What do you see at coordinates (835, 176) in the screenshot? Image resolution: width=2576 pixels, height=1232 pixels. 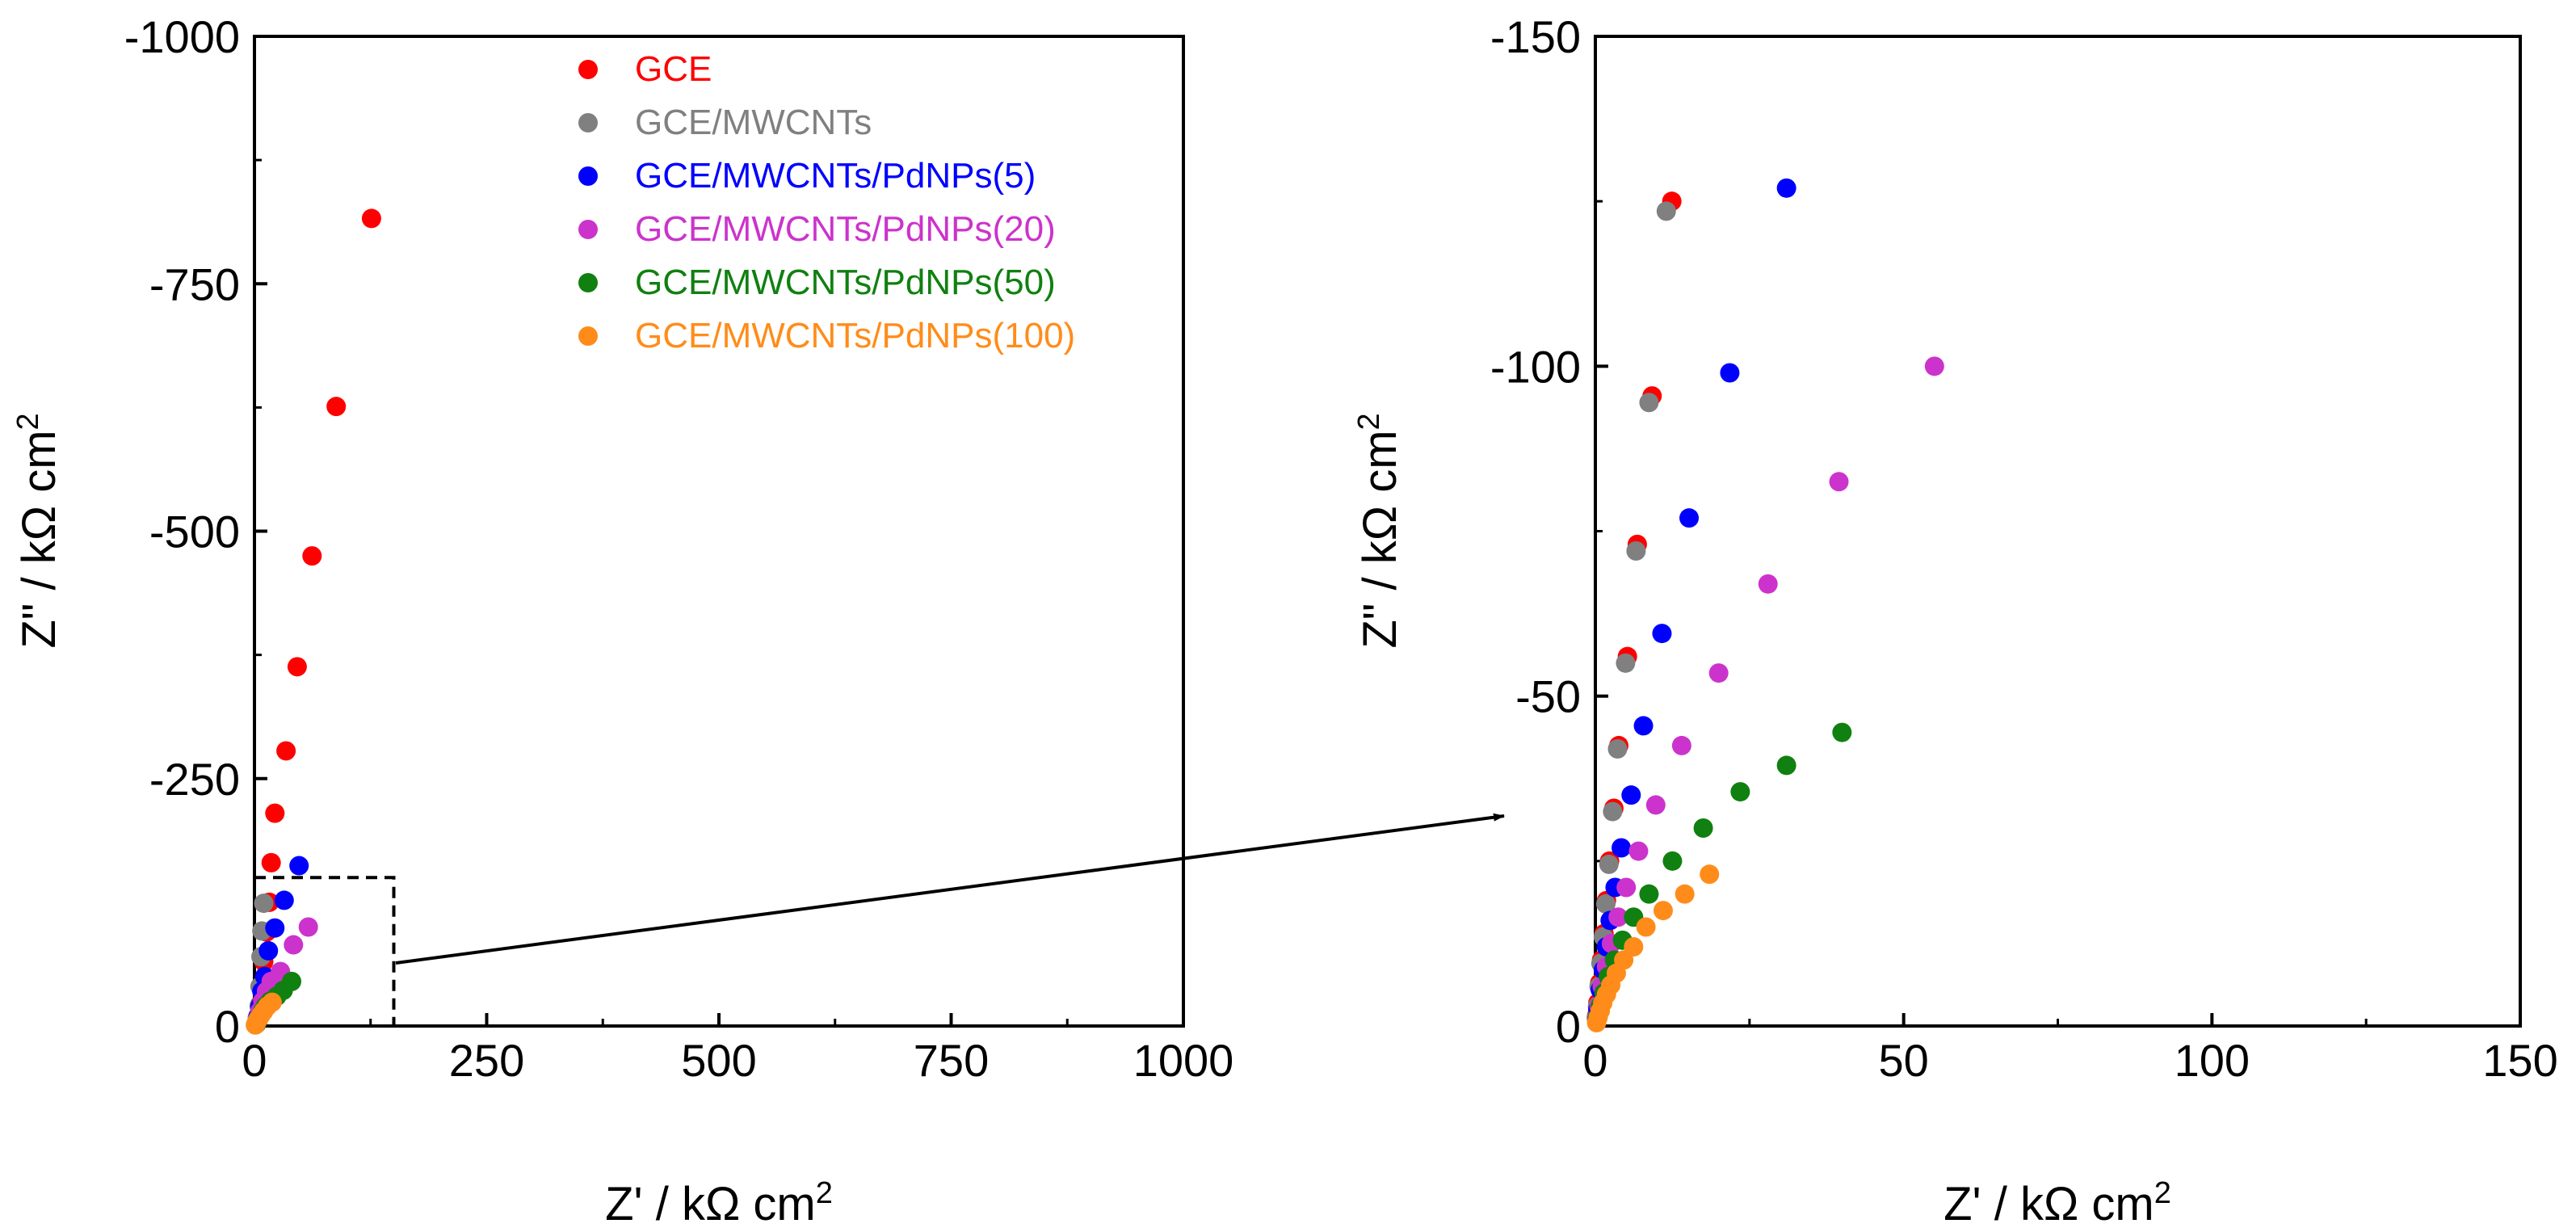 I see `legend-label: GCE/MWCNTs/PdNPs(5)` at bounding box center [835, 176].